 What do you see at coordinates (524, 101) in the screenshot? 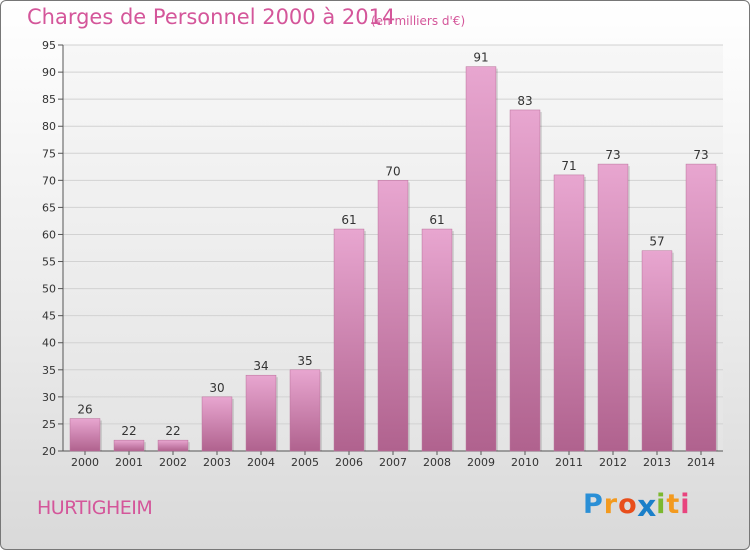
I see `data-label-2010: 83` at bounding box center [524, 101].